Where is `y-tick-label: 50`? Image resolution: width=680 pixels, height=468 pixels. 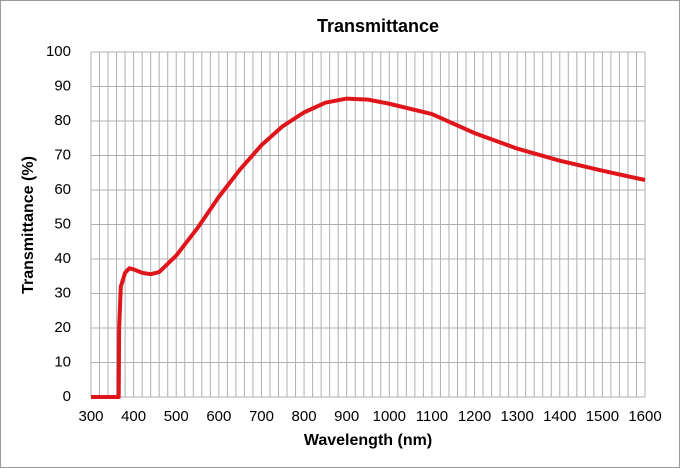
y-tick-label: 50 is located at coordinates (62, 223).